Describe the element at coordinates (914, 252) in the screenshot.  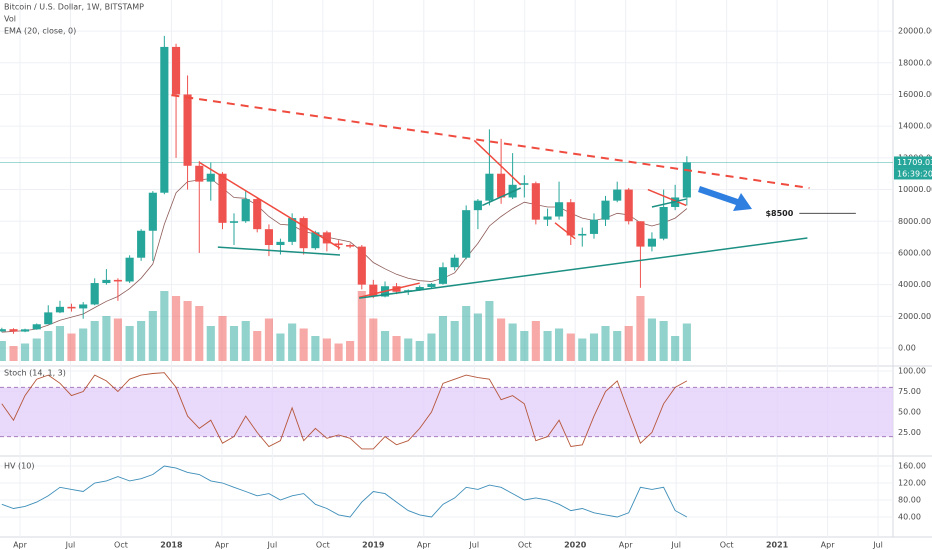
I see `y-tick-label: 6000.00` at that location.